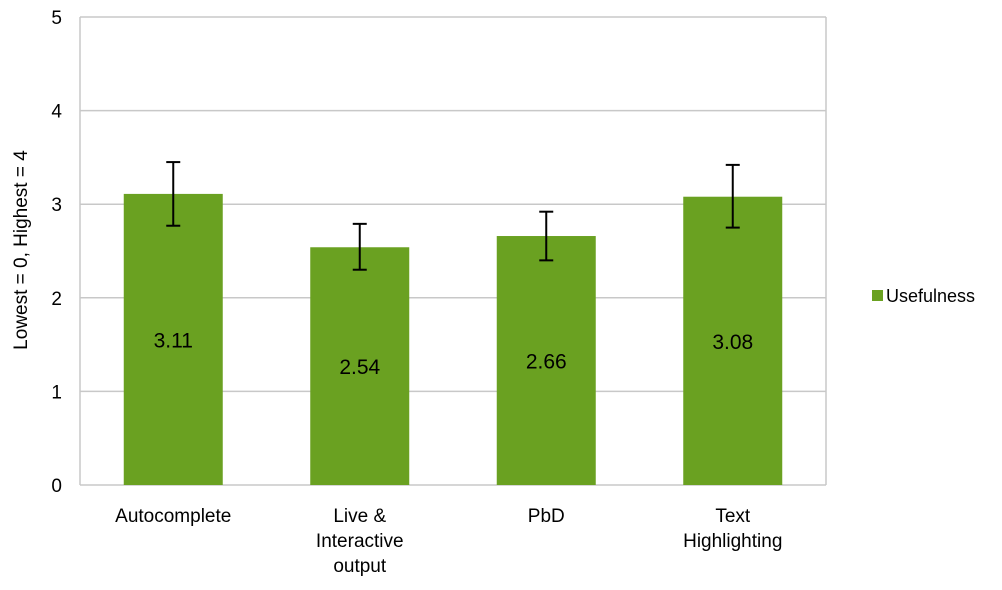 The height and width of the screenshot is (590, 1002). I want to click on x-category-label-line: Interactive, so click(360, 541).